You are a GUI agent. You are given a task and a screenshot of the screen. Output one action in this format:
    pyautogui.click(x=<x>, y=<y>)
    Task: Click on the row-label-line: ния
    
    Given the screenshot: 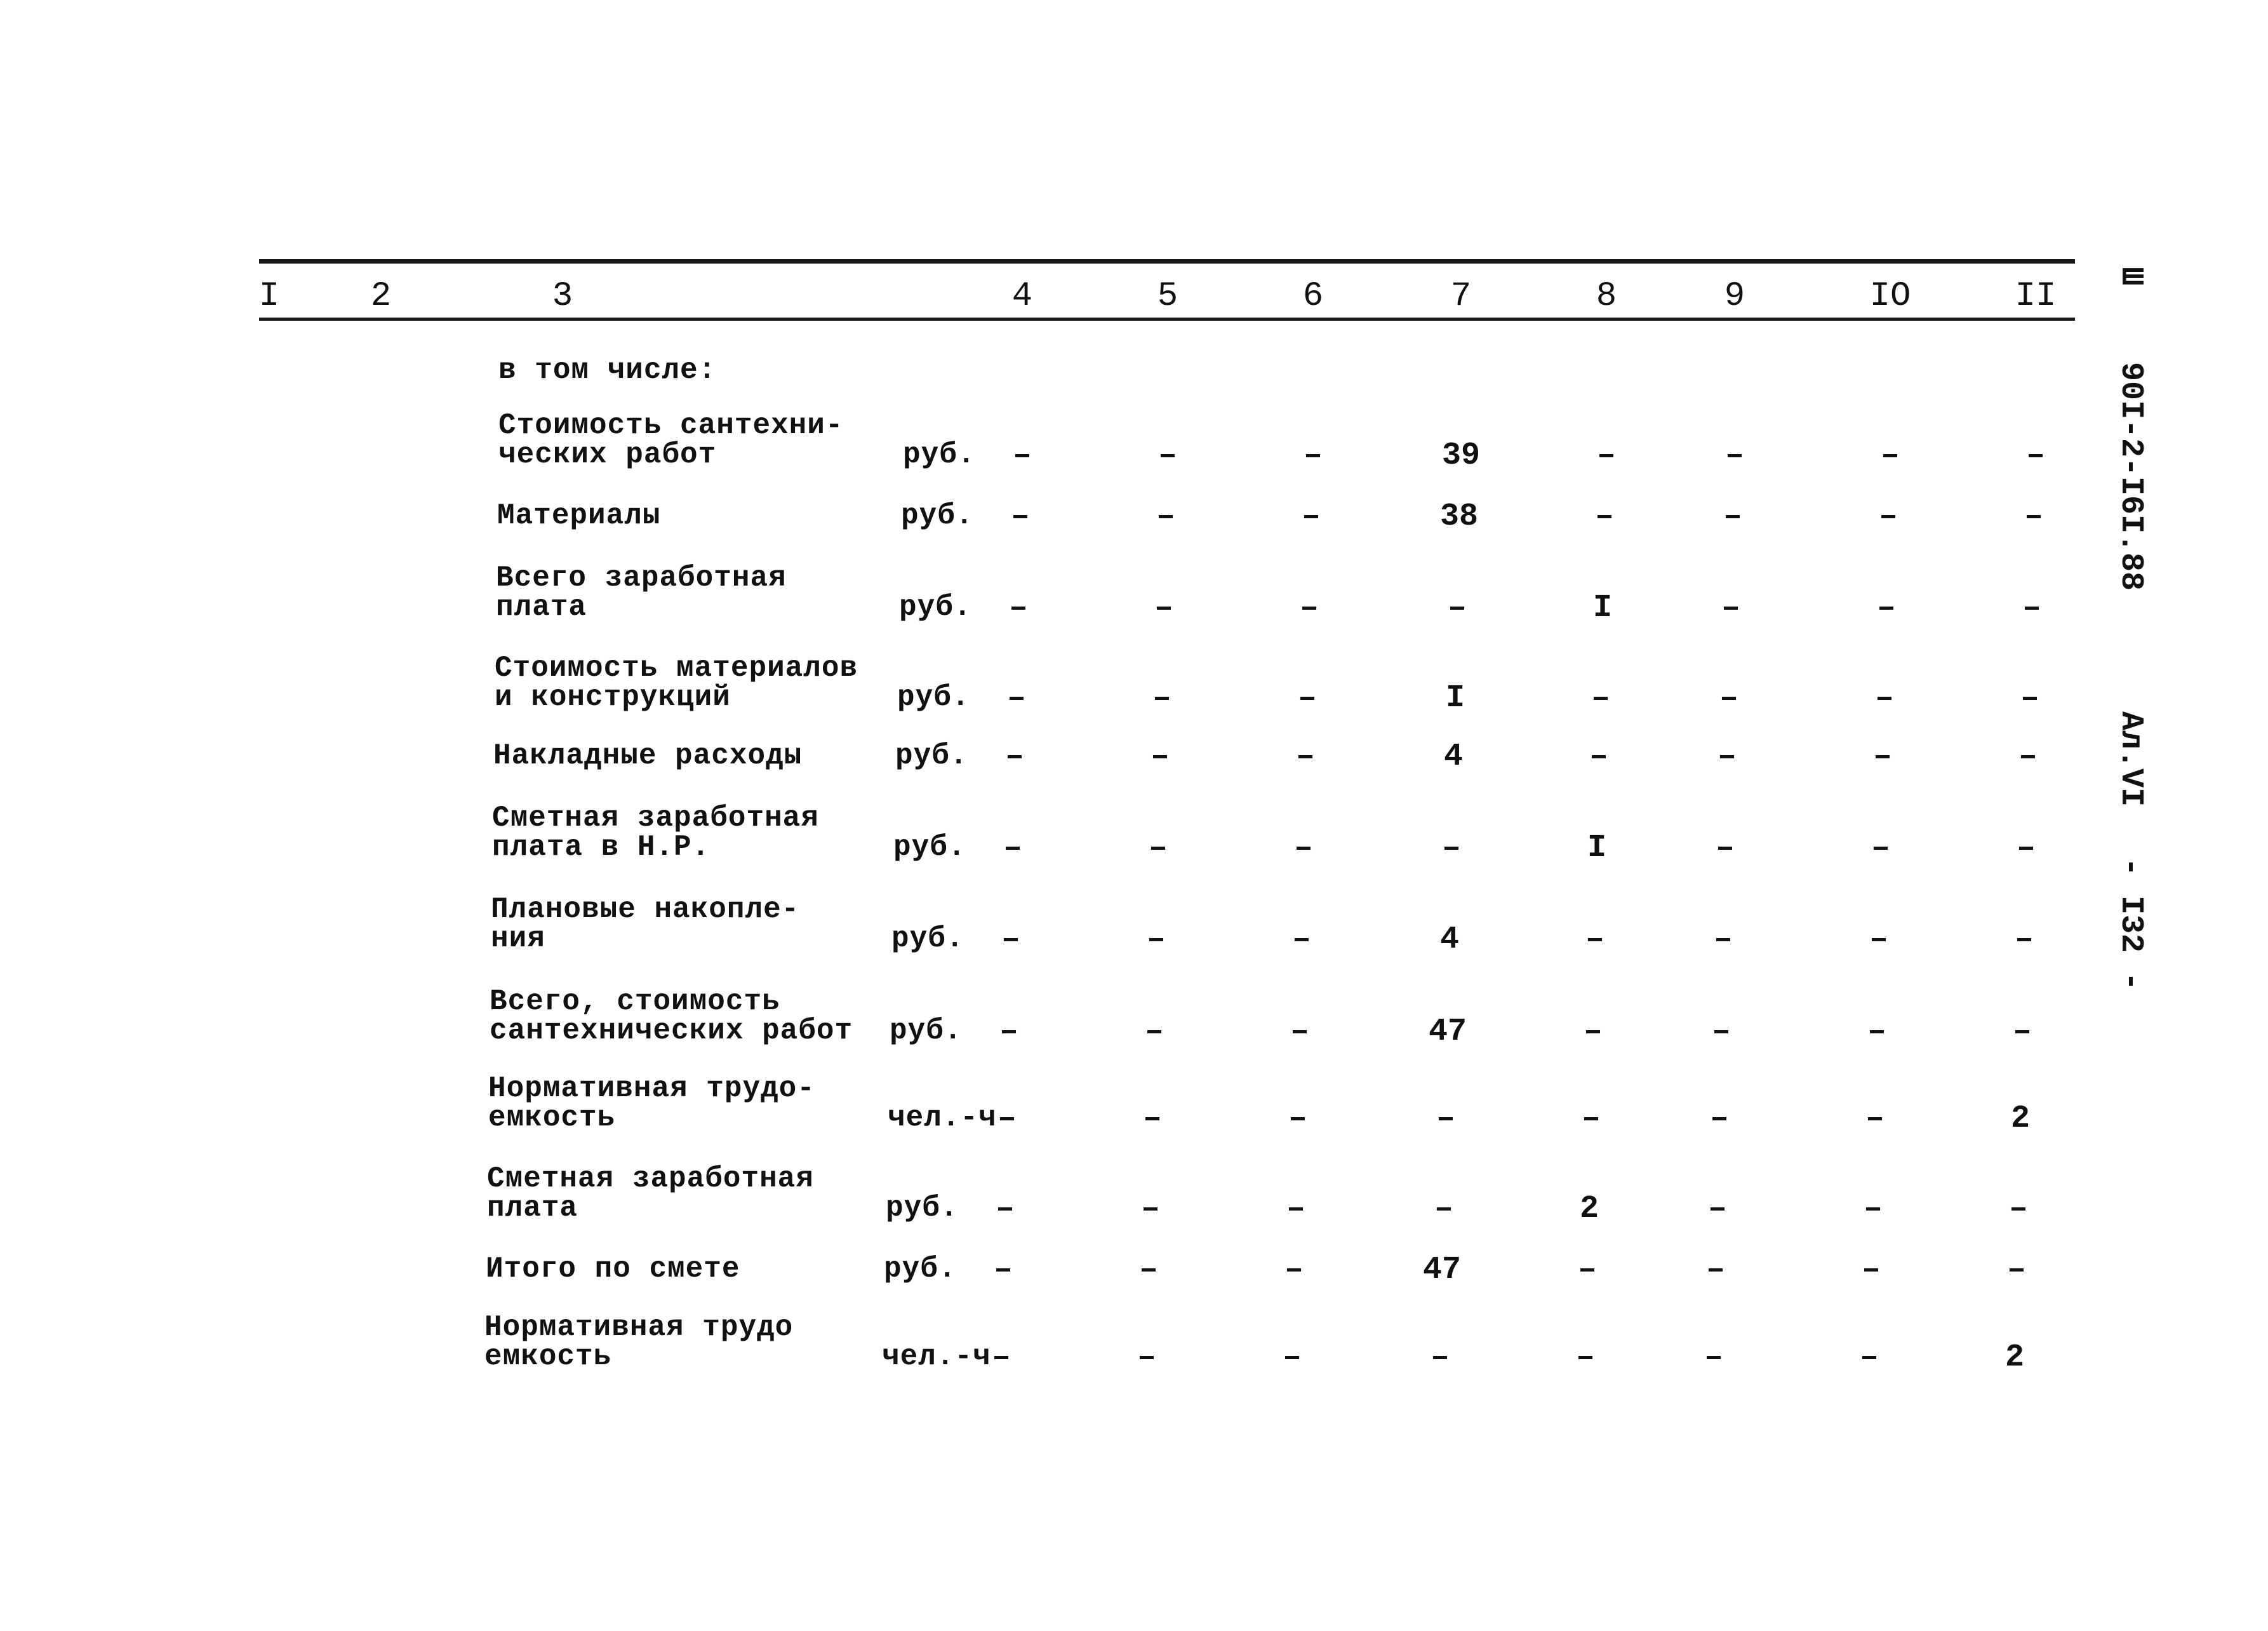 What is the action you would take?
    pyautogui.click(x=518, y=938)
    